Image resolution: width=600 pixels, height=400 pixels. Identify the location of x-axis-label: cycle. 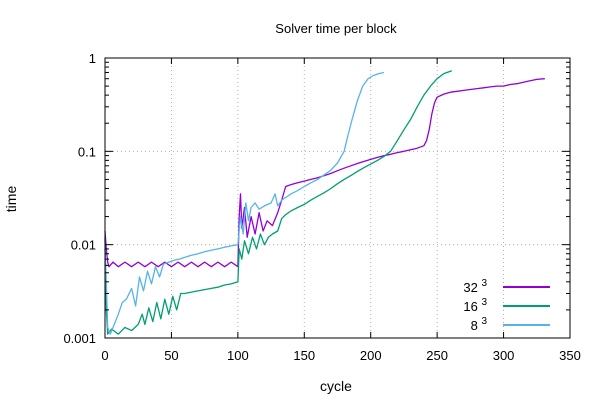
(336, 386).